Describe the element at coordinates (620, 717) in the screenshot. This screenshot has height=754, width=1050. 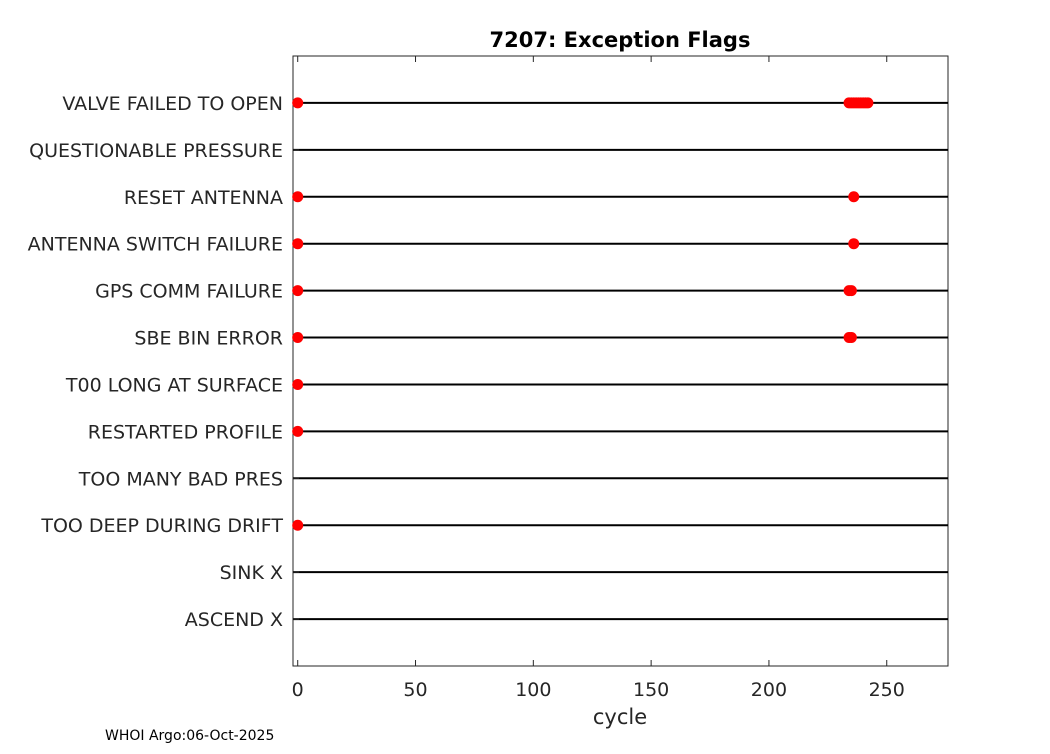
I see `x-axis-label: cycle` at that location.